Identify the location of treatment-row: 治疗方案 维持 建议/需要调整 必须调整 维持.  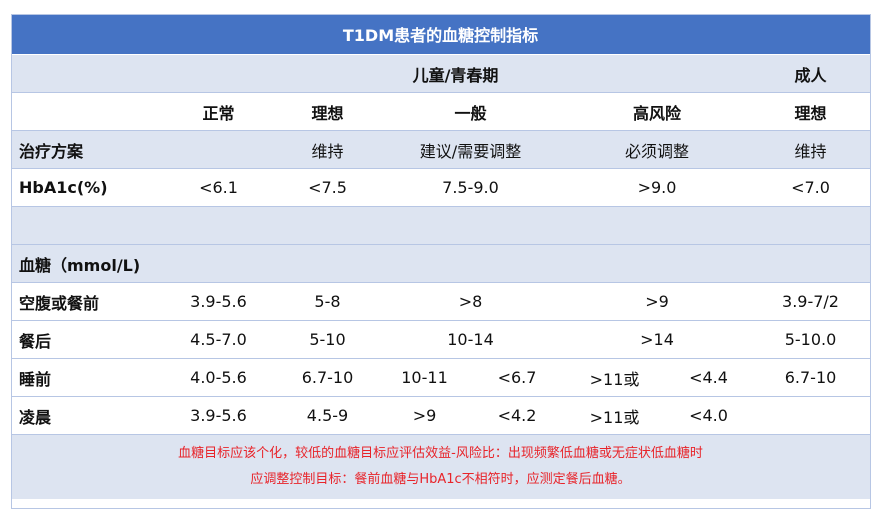
(441, 149).